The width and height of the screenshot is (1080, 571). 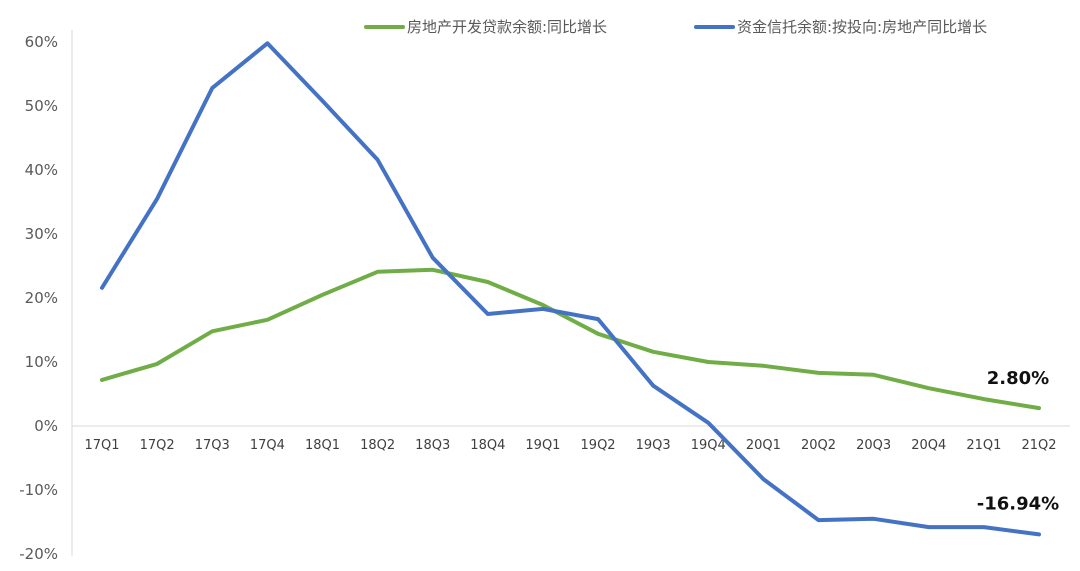 I want to click on y-tick-label: 50%, so click(x=41, y=106).